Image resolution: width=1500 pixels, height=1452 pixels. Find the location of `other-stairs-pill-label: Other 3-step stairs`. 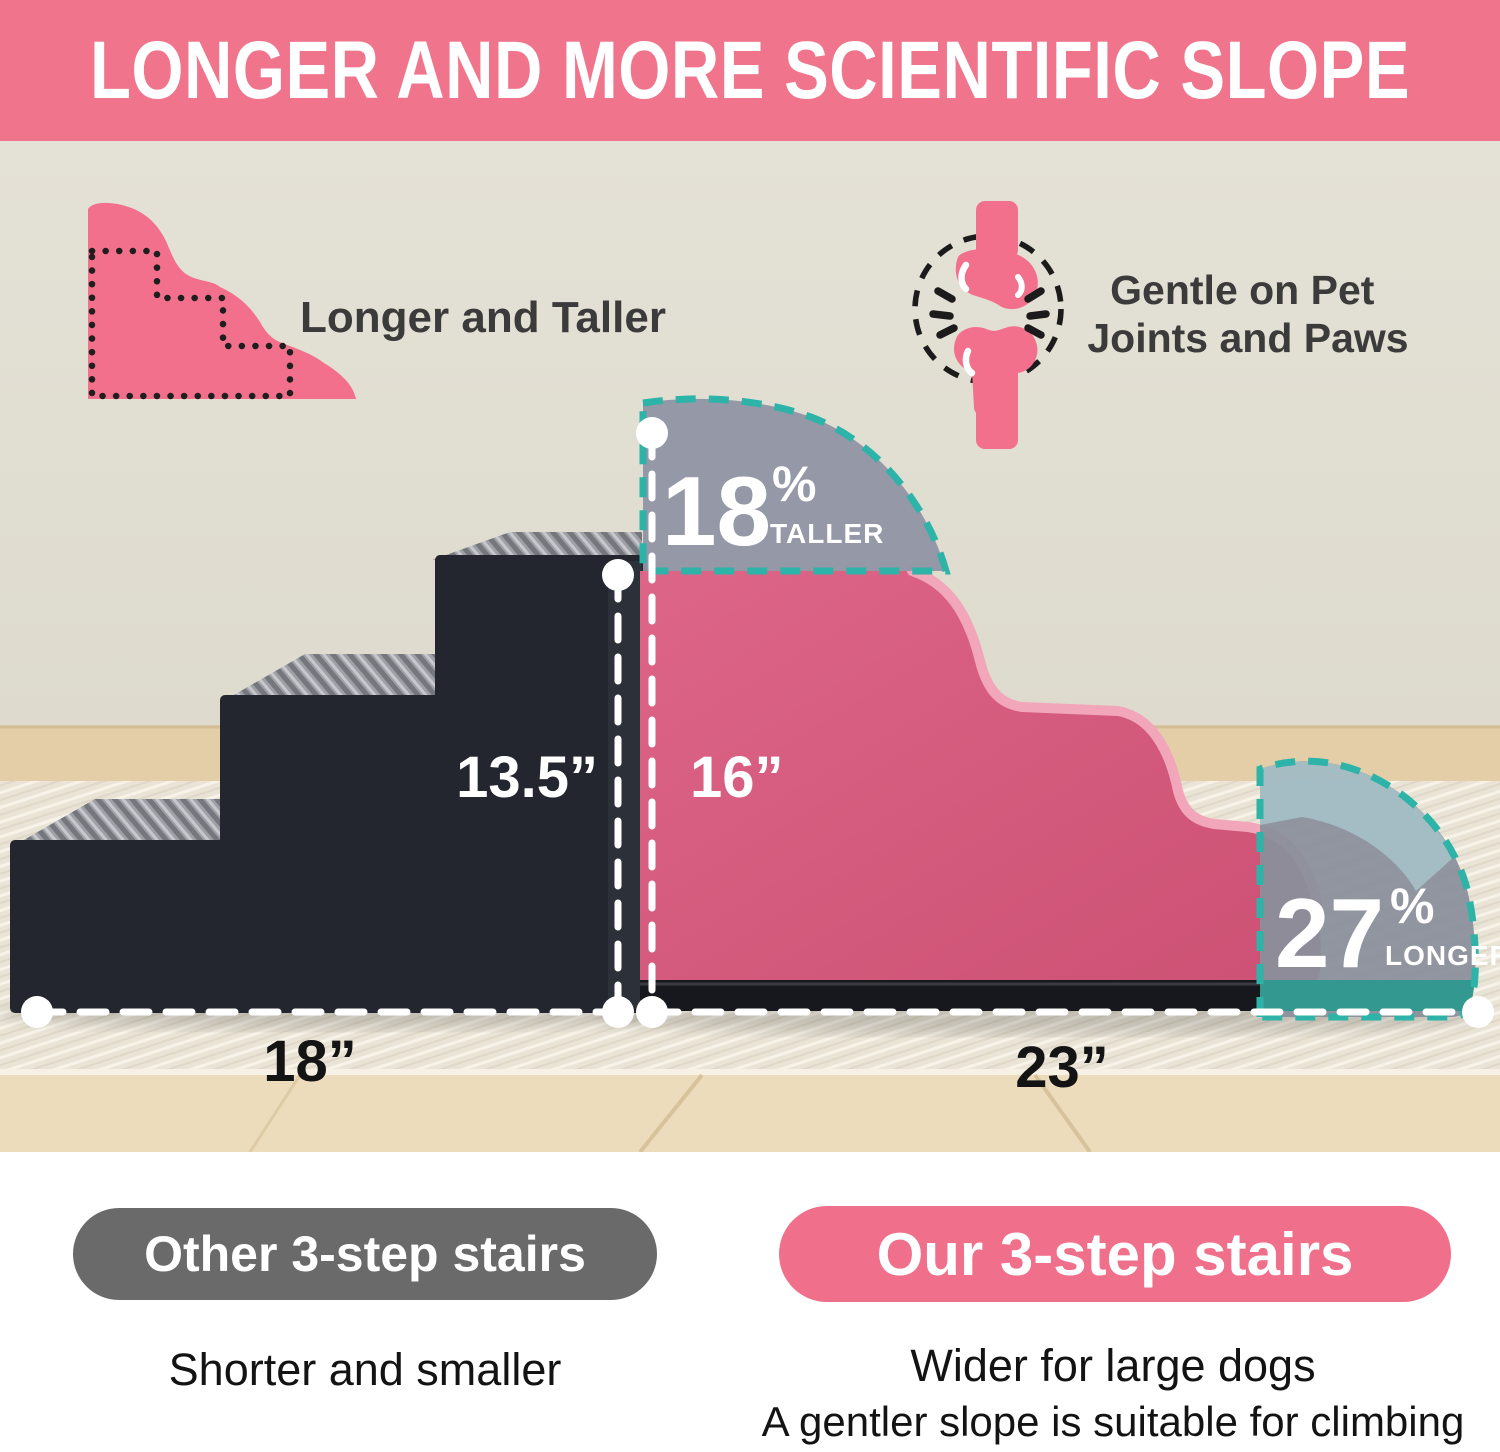

other-stairs-pill-label: Other 3-step stairs is located at coordinates (365, 1254).